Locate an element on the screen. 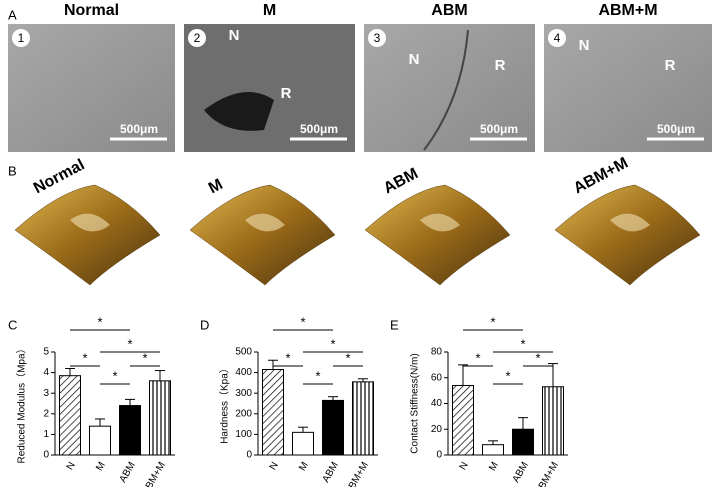  panel-label: D is located at coordinates (204, 324).